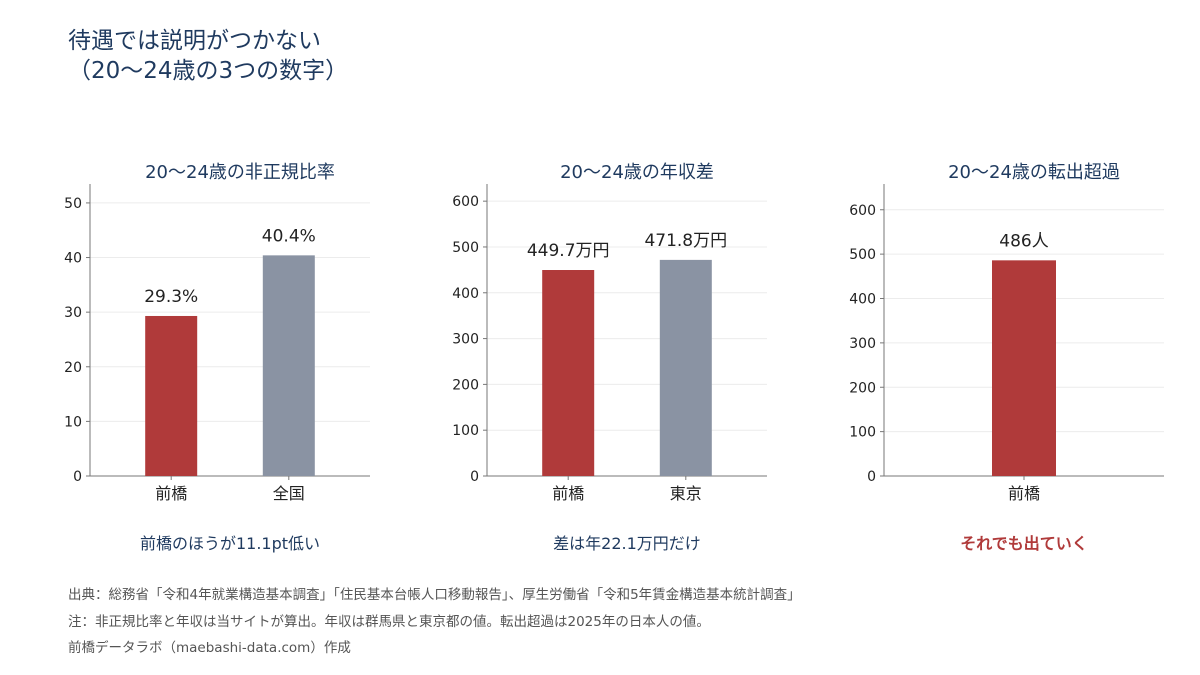  What do you see at coordinates (685, 241) in the screenshot?
I see `data-label: 471.8万円` at bounding box center [685, 241].